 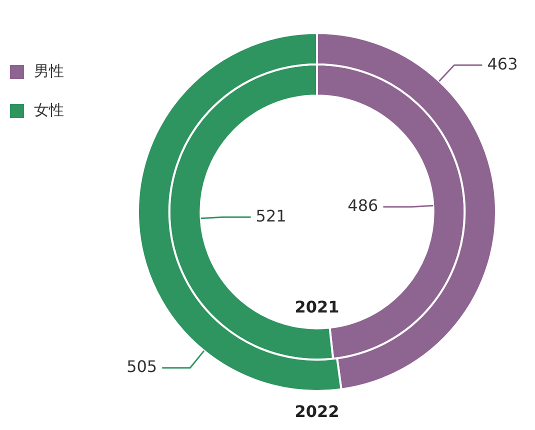 What do you see at coordinates (317, 412) in the screenshot?
I see `slice-label: 2022` at bounding box center [317, 412].